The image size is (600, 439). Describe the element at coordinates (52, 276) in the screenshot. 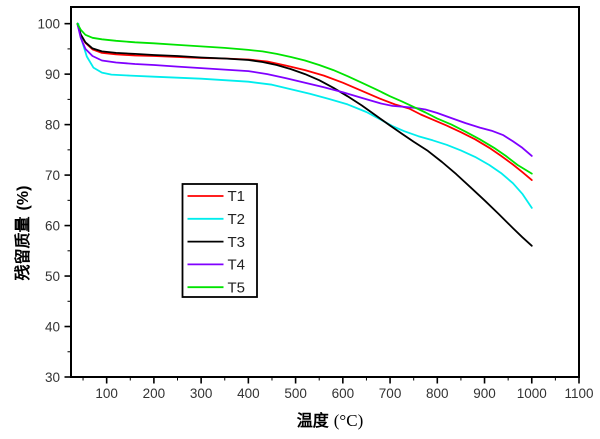

I see `y-tick-label: 50` at that location.